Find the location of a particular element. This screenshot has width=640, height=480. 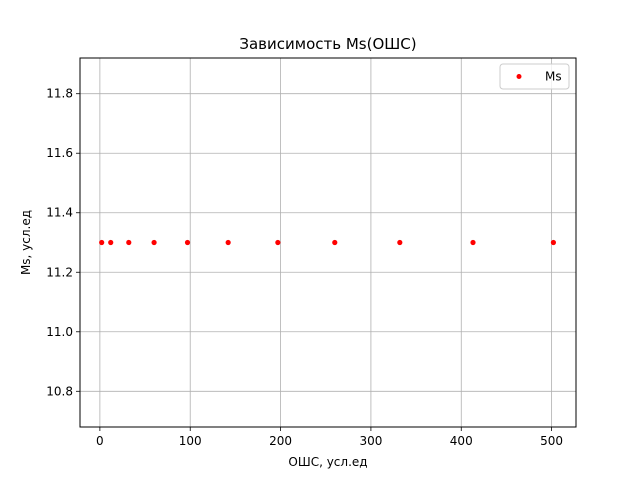

legend-marker is located at coordinates (519, 76).